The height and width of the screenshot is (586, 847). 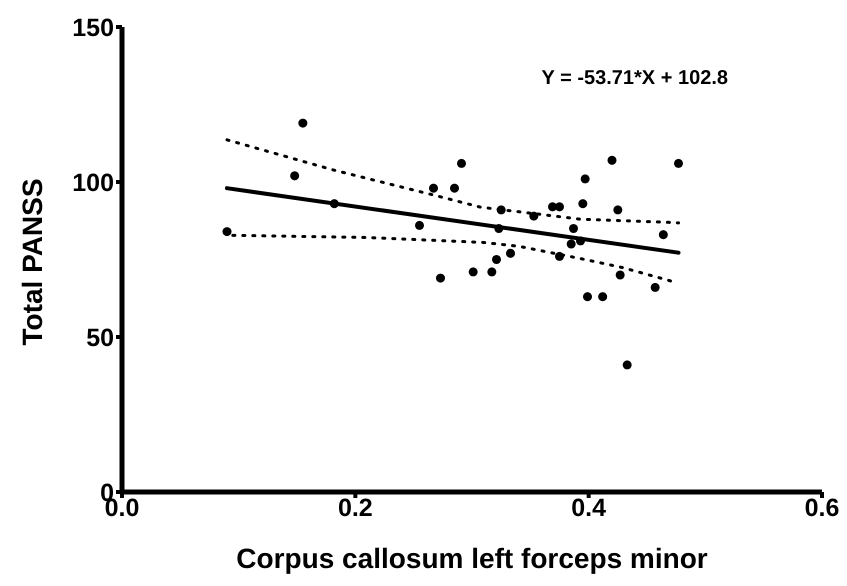 I want to click on x-tick-label: 0.6, so click(x=822, y=508).